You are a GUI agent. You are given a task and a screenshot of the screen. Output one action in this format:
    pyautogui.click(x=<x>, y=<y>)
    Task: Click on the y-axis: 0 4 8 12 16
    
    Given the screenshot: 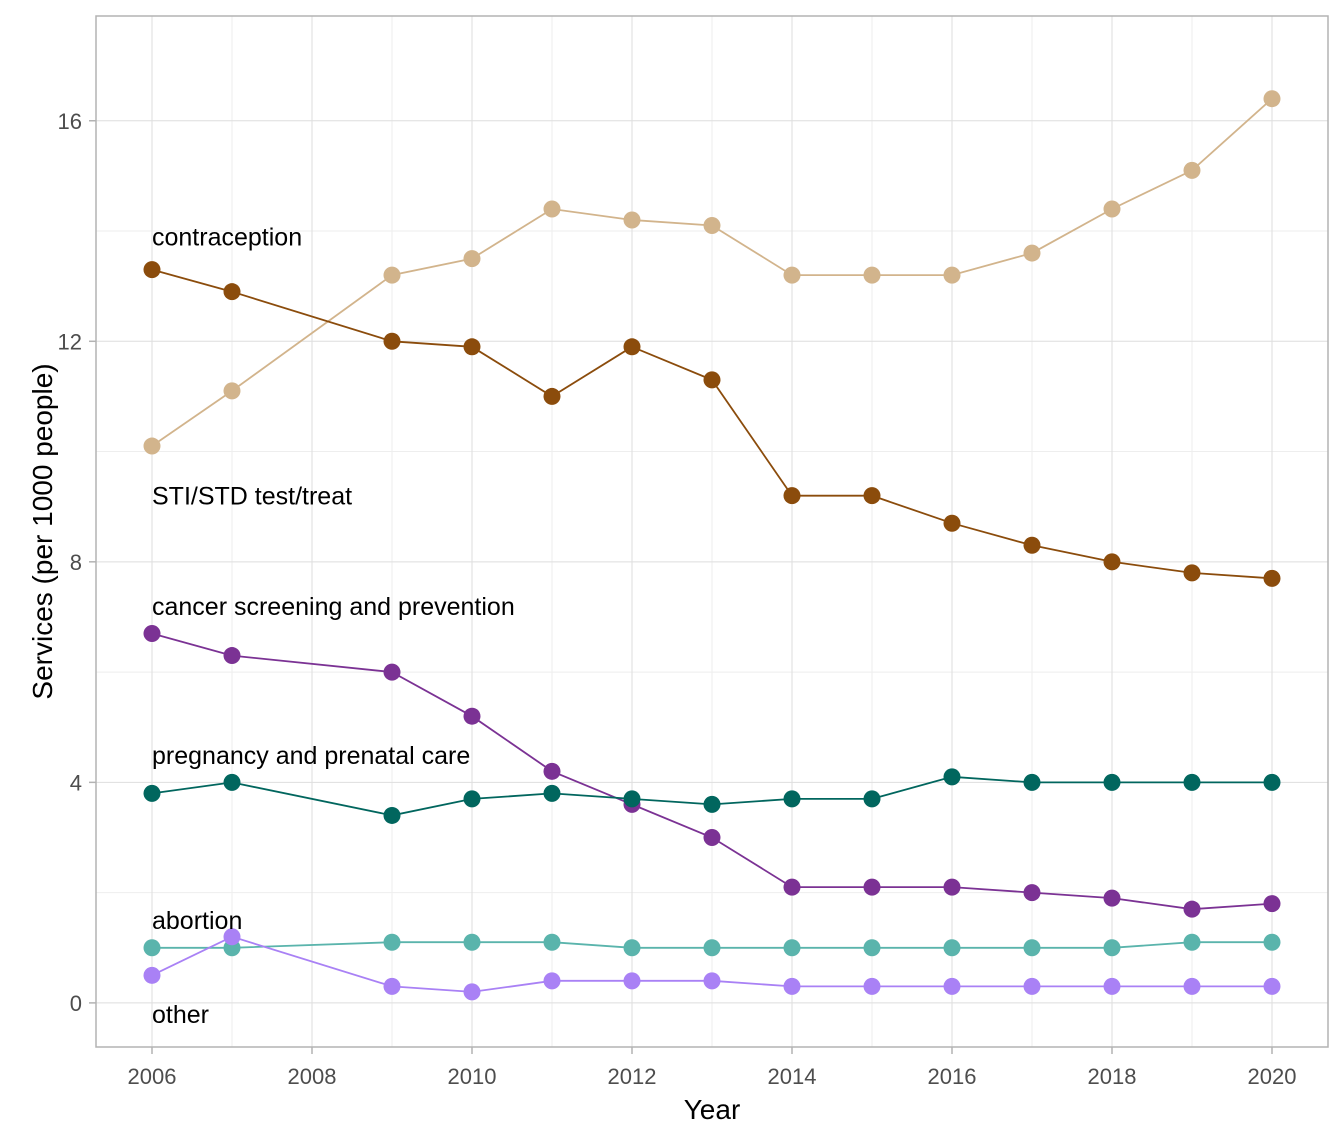 What is the action you would take?
    pyautogui.click(x=77, y=562)
    